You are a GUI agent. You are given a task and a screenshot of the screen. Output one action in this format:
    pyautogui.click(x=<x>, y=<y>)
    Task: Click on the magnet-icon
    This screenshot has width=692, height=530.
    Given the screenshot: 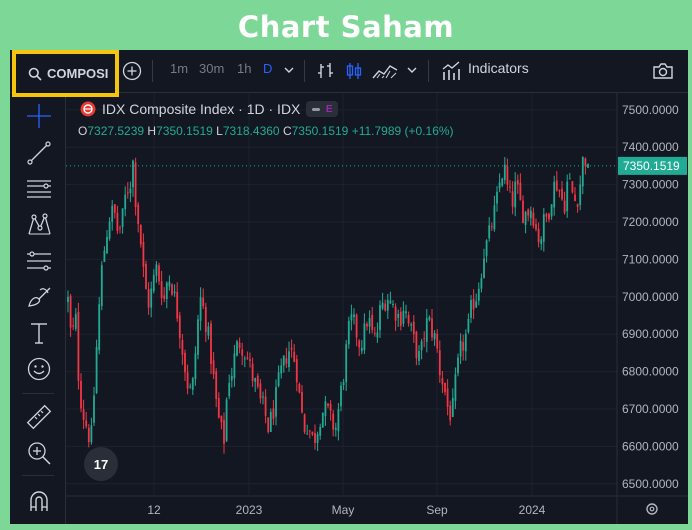 What is the action you would take?
    pyautogui.click(x=39, y=501)
    